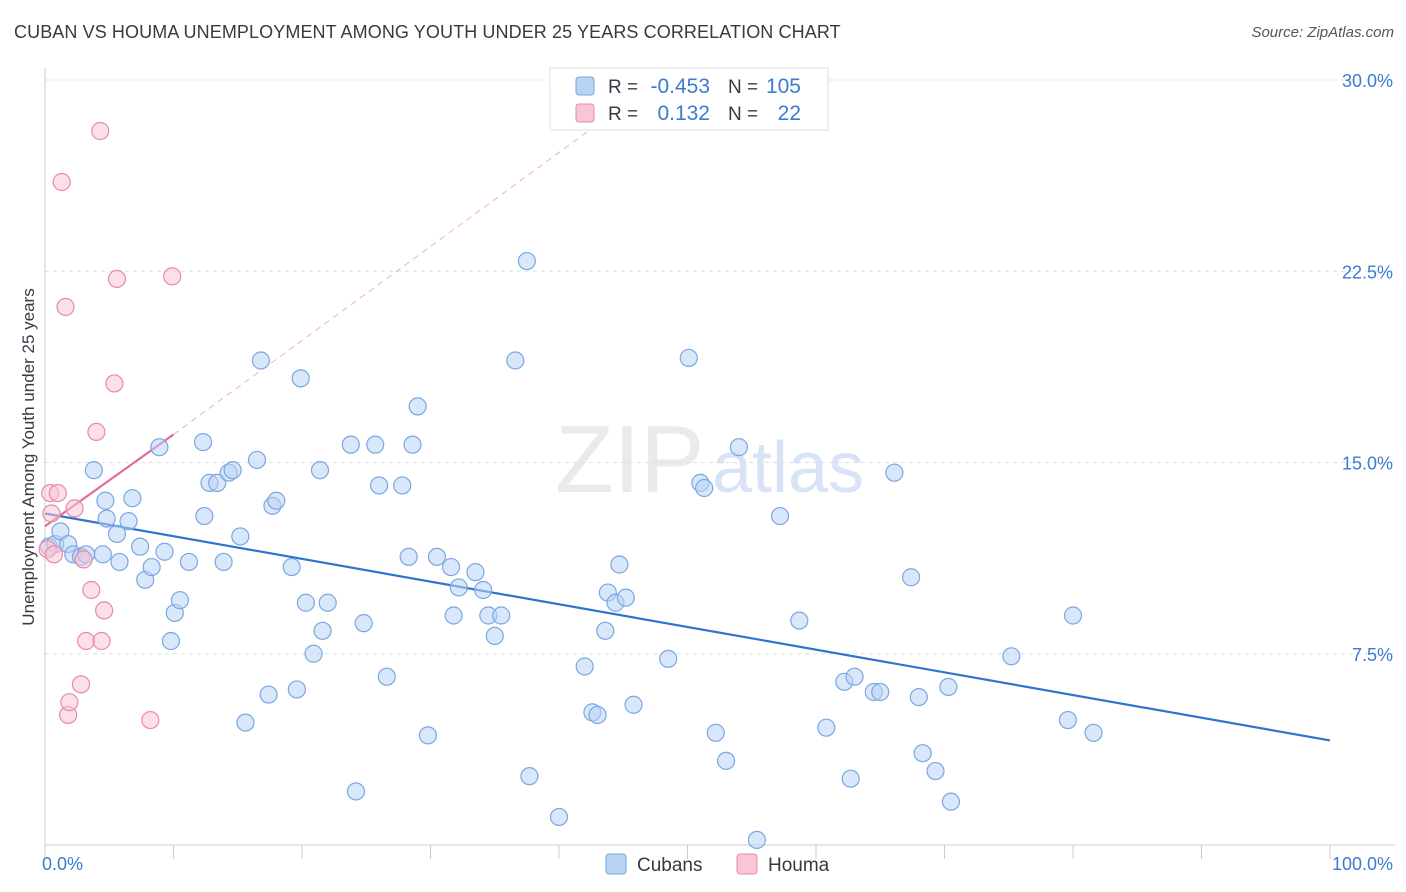 The image size is (1406, 892). Describe the element at coordinates (747, 864) in the screenshot. I see `legend-bottom-swatch-houma` at that location.